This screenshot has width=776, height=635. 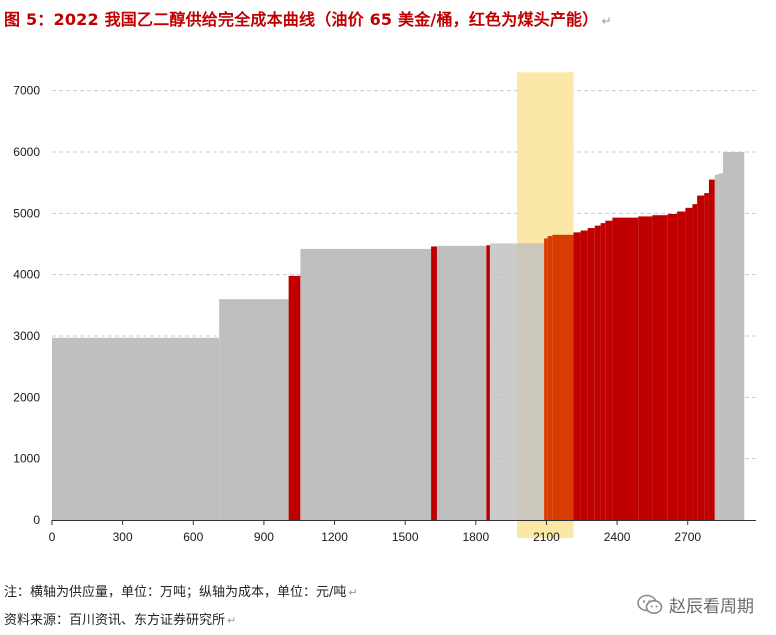 What do you see at coordinates (26, 397) in the screenshot?
I see `y-tick-label: 2000` at bounding box center [26, 397].